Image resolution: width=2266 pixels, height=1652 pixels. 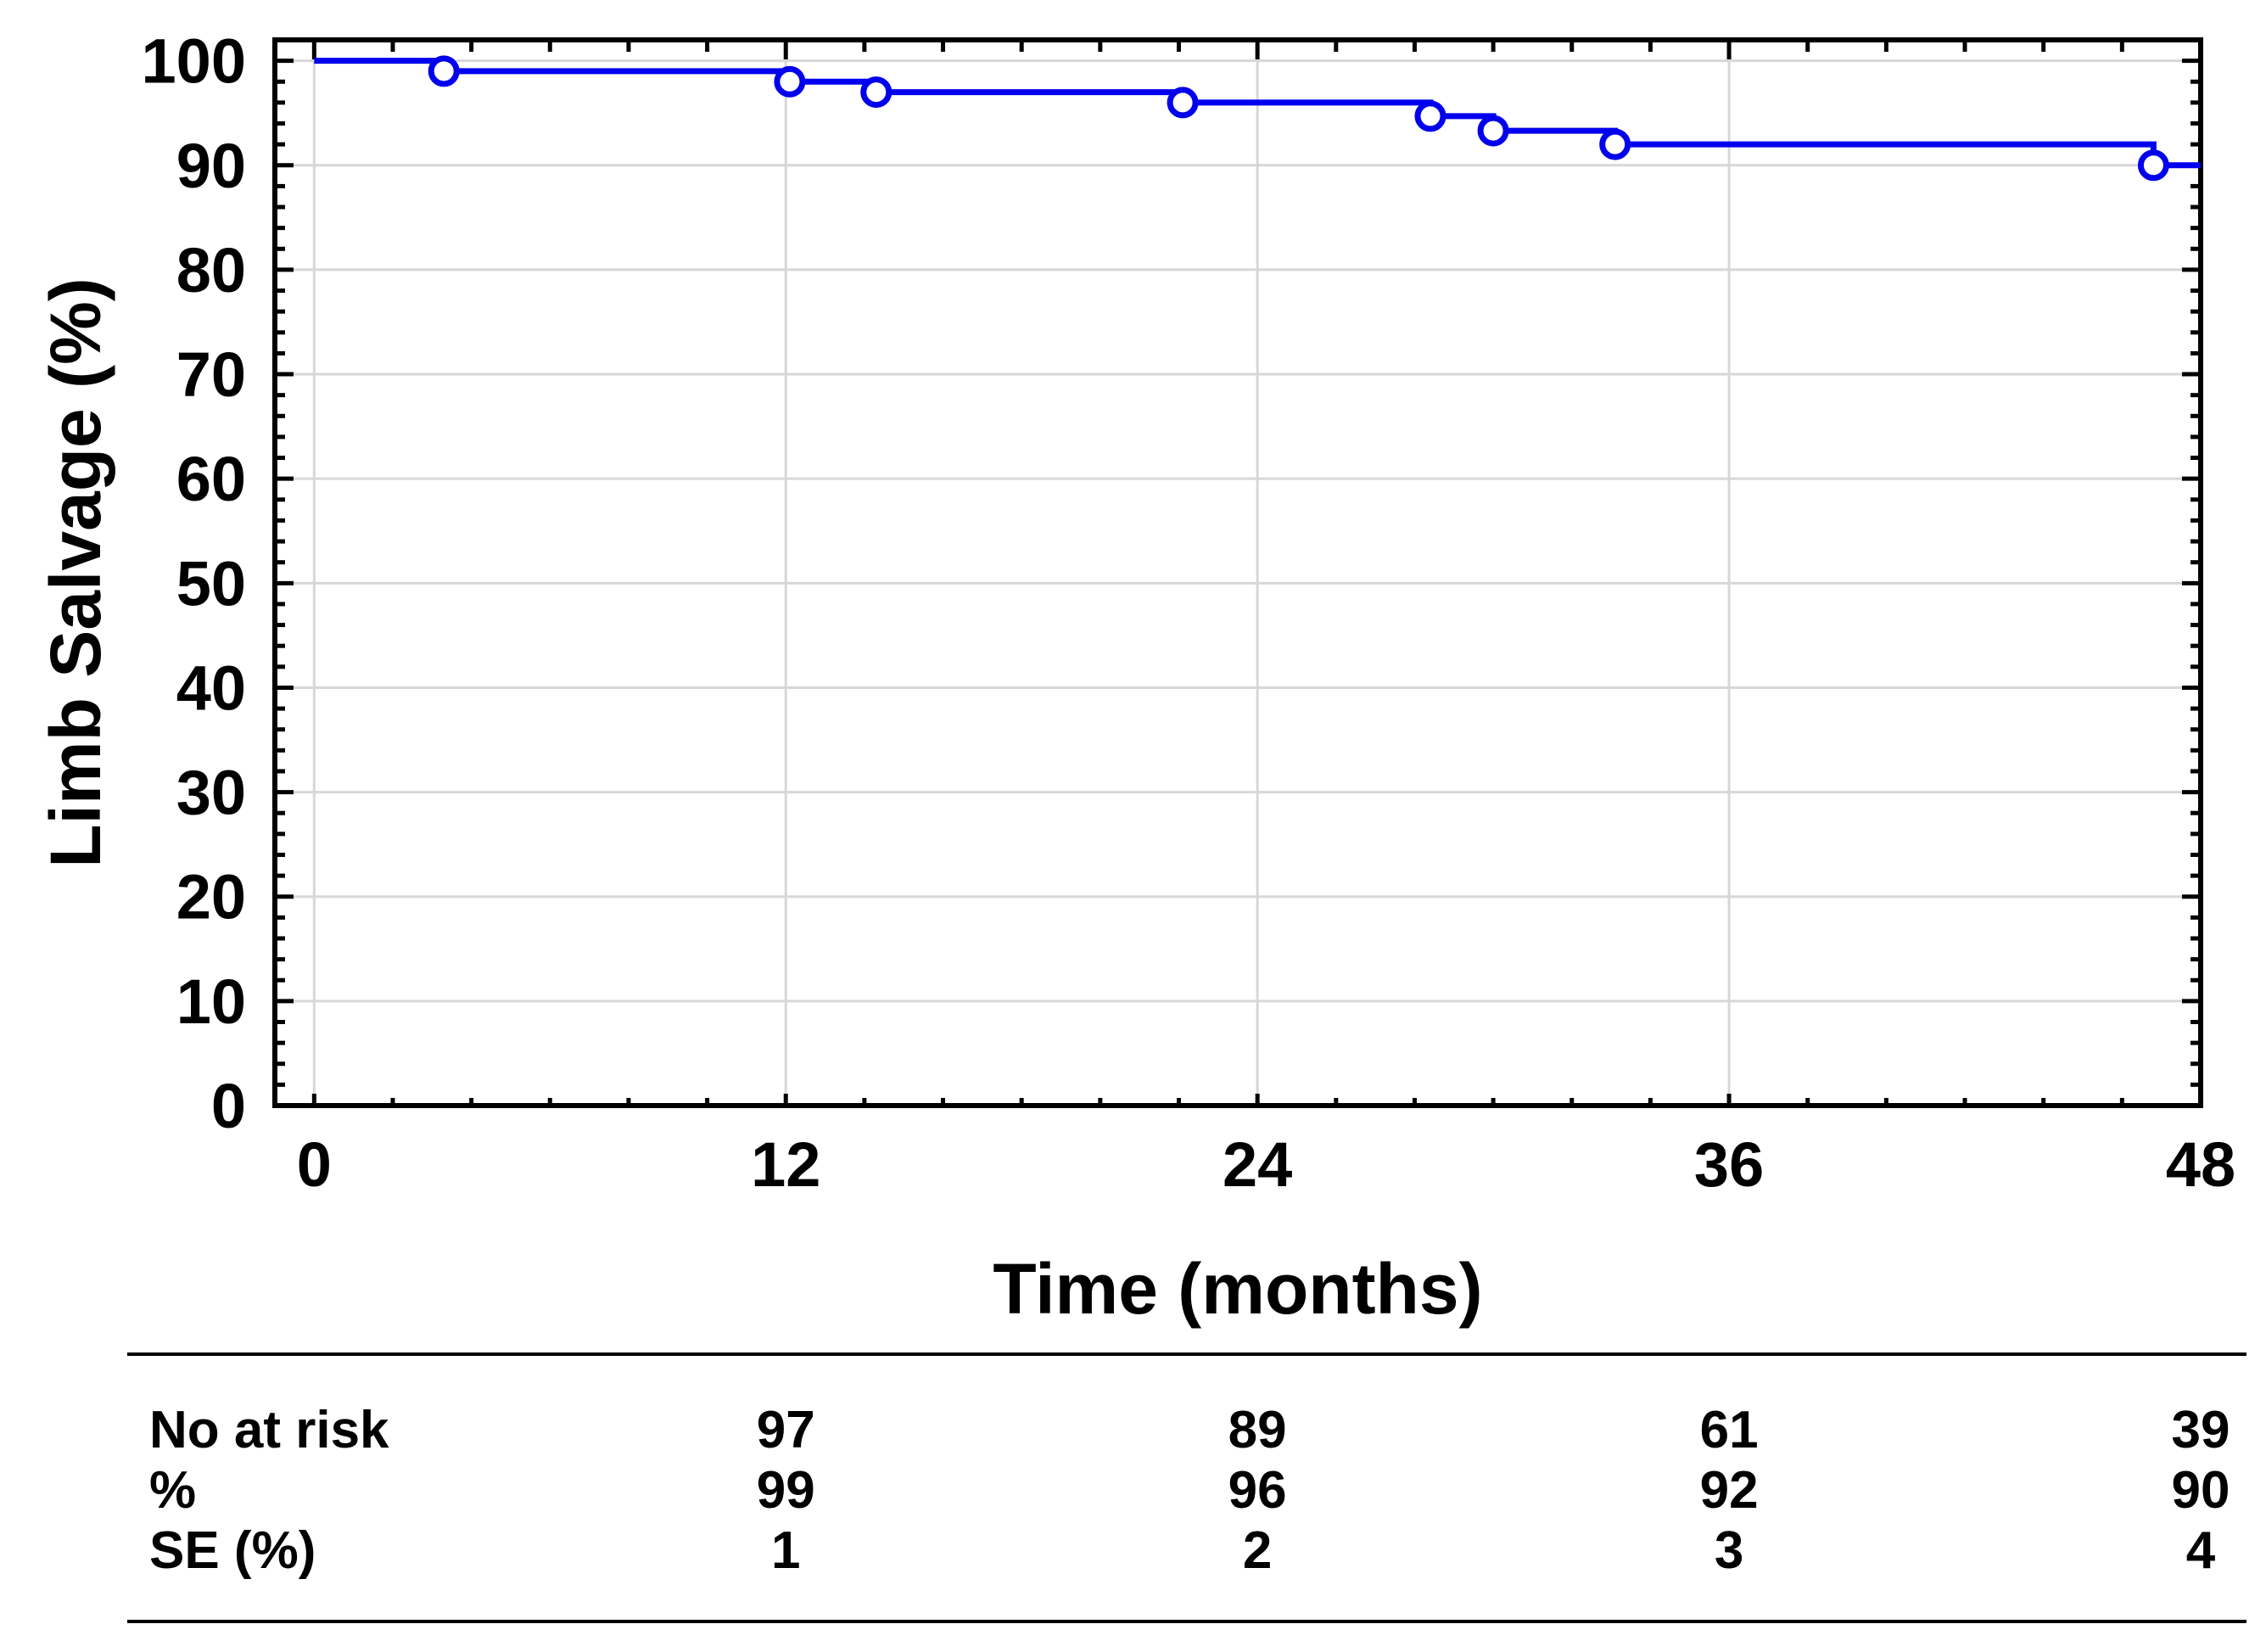 I want to click on x-tick-labels: 0 12 24 36 48, so click(x=1266, y=1165).